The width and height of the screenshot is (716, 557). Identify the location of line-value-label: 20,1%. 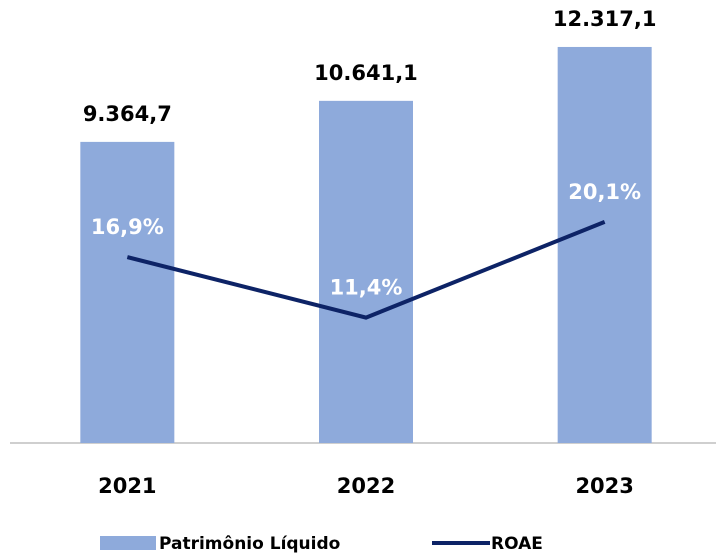
(604, 192).